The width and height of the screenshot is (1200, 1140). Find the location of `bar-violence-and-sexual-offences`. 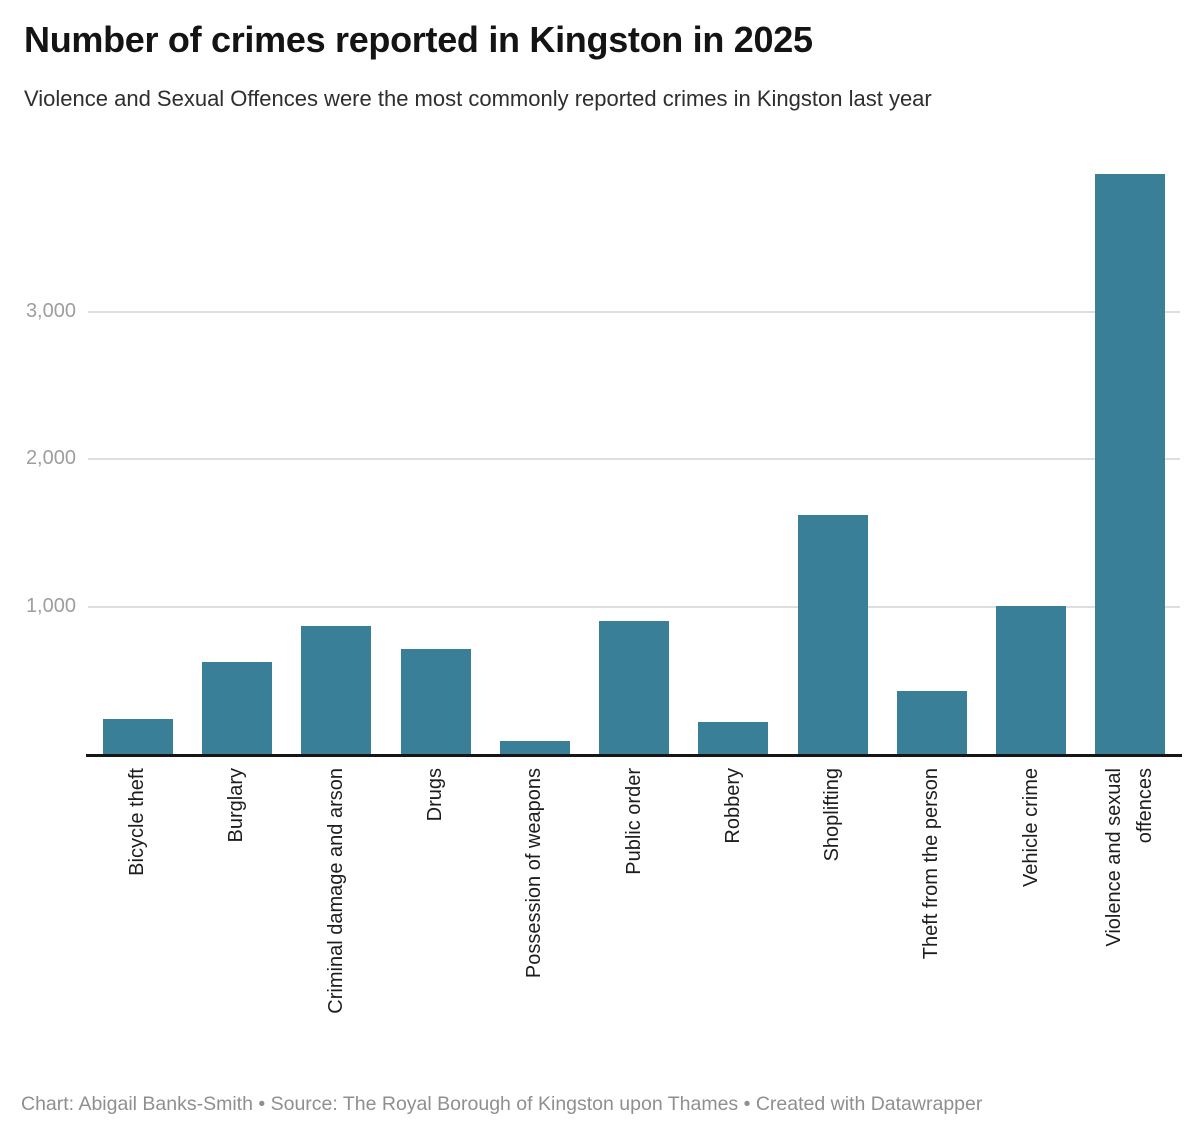

bar-violence-and-sexual-offences is located at coordinates (1130, 464).